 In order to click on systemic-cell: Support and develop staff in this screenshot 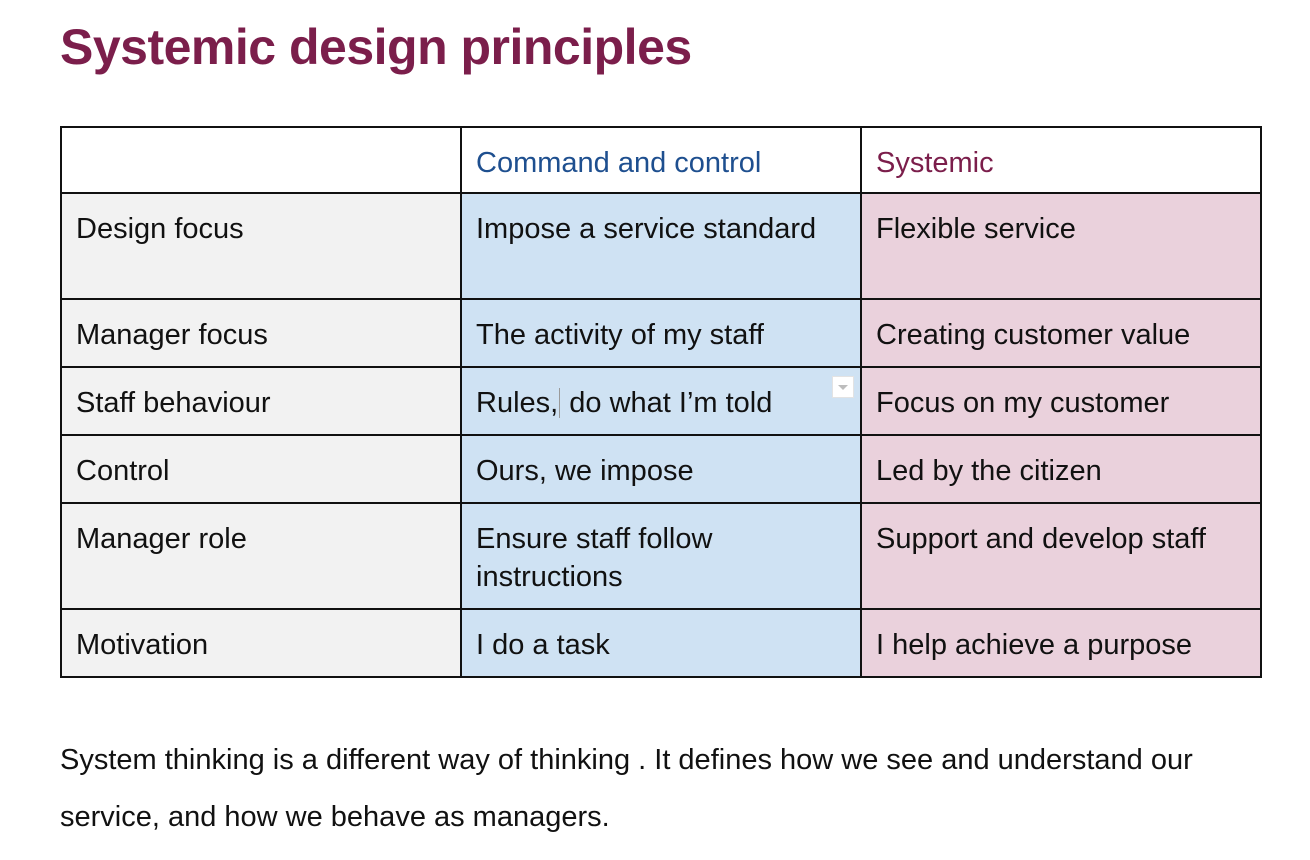, I will do `click(1061, 556)`.